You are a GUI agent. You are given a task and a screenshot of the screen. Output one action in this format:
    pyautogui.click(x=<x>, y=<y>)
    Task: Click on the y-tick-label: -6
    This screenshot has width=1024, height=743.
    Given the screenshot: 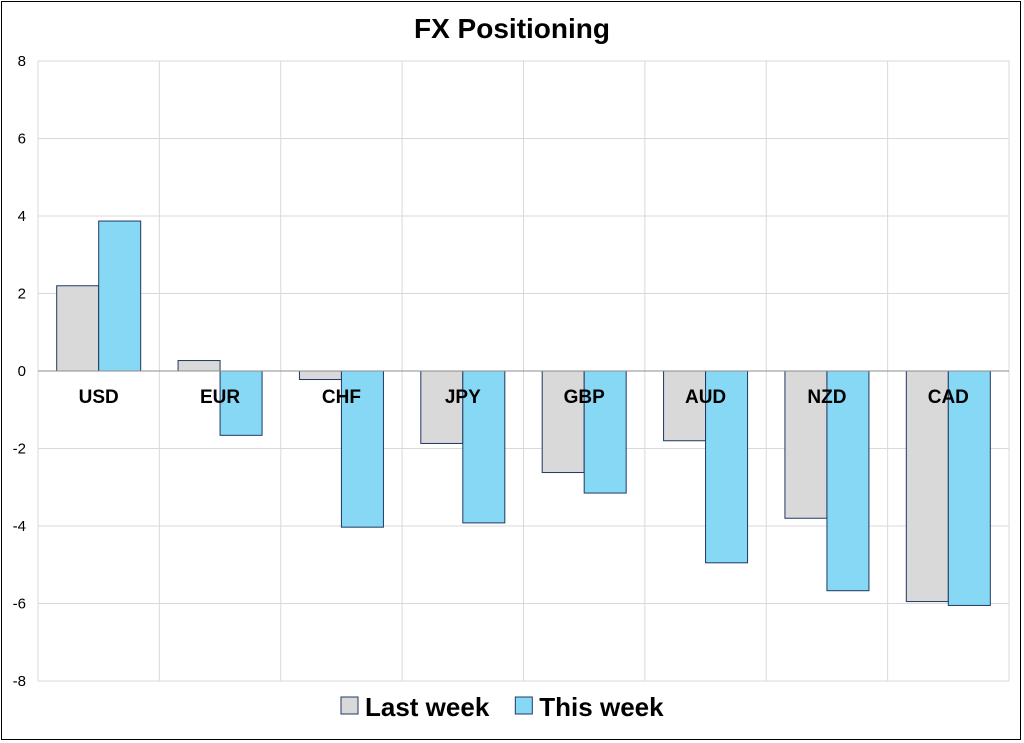 What is the action you would take?
    pyautogui.click(x=19, y=604)
    